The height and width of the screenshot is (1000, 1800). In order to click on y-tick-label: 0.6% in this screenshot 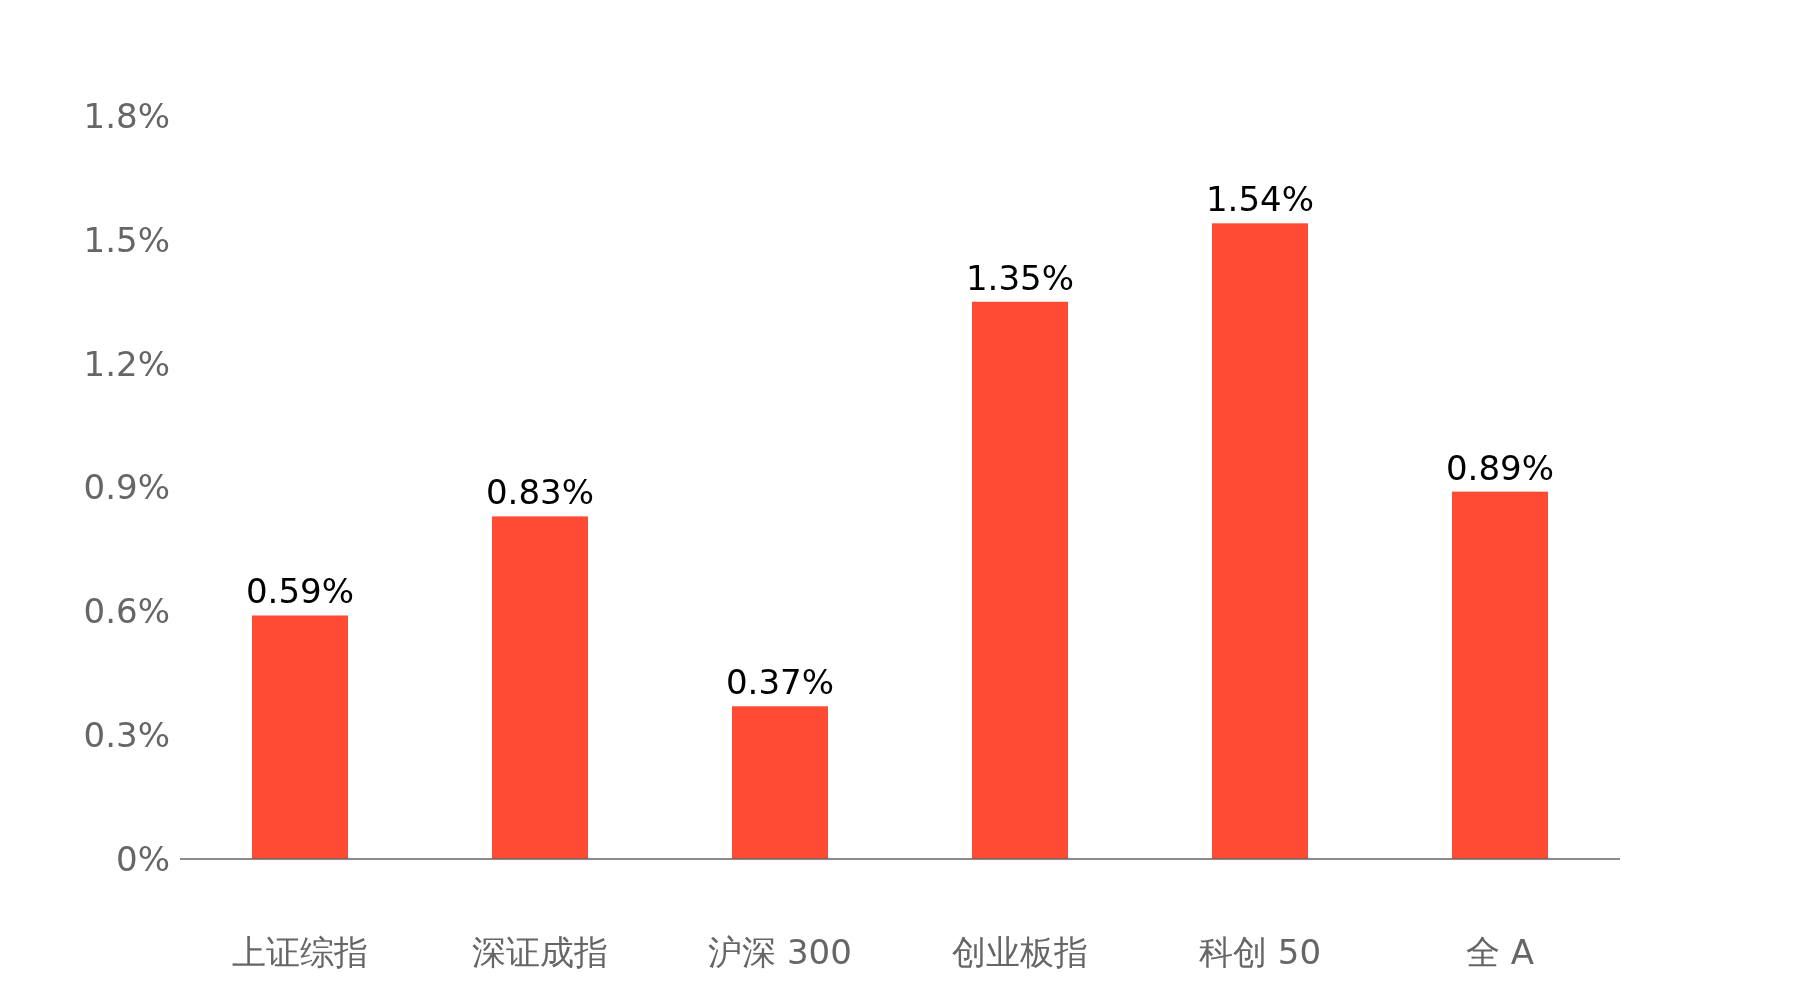, I will do `click(126, 611)`.